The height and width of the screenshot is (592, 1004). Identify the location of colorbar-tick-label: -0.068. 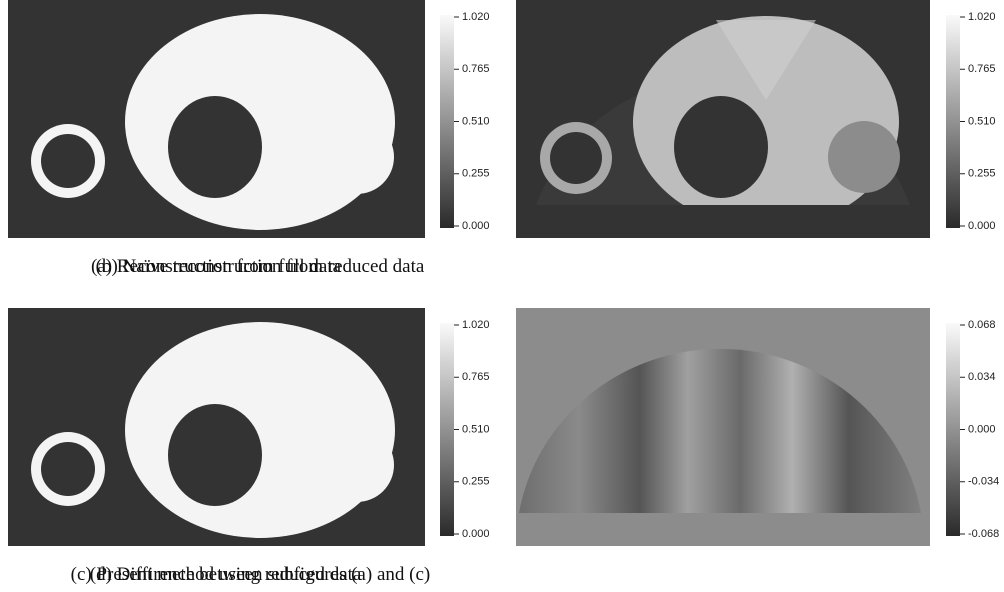
(983, 534).